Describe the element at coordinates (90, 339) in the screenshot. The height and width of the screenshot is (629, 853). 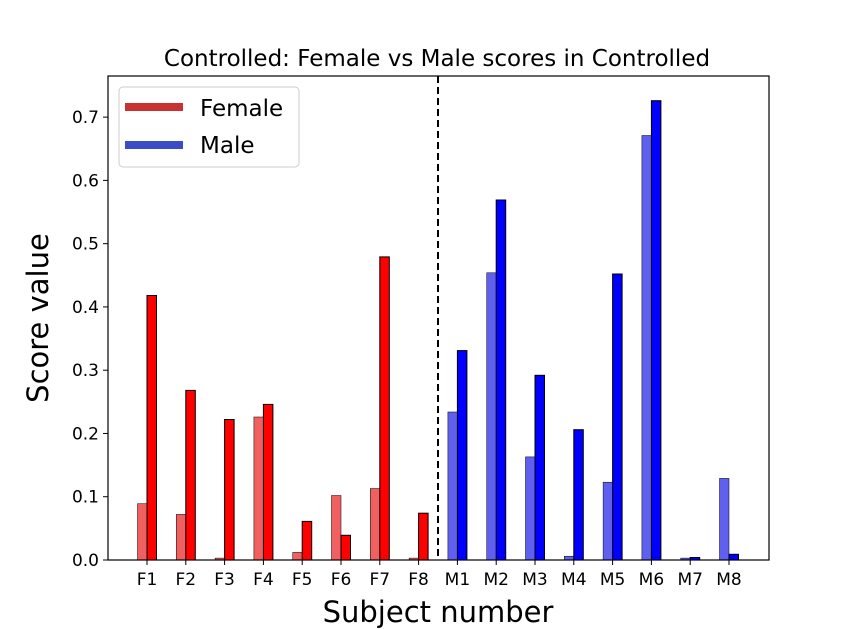
I see `y-axis: 0.0 0.1 0.2 0.3 0.4 0.5 0.6 0.7` at that location.